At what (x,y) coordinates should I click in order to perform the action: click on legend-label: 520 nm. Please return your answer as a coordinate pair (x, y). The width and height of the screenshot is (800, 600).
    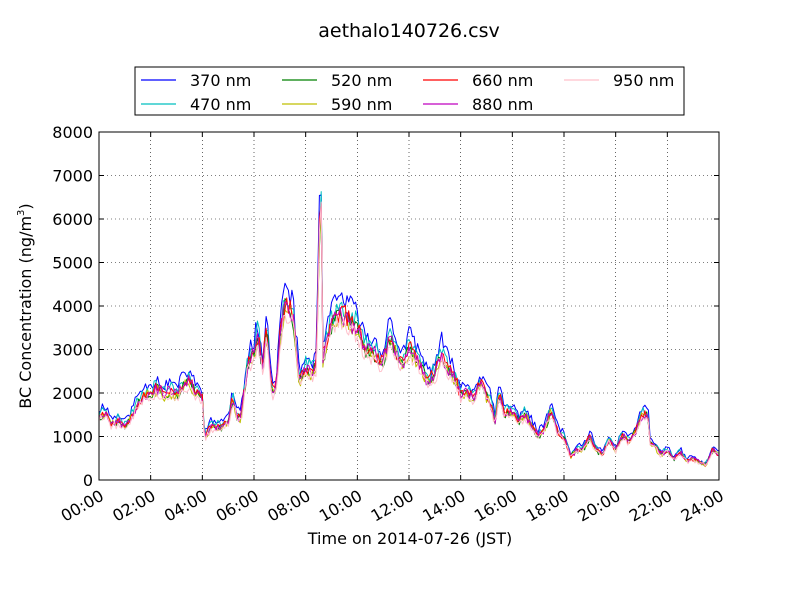
    Looking at the image, I should click on (361, 80).